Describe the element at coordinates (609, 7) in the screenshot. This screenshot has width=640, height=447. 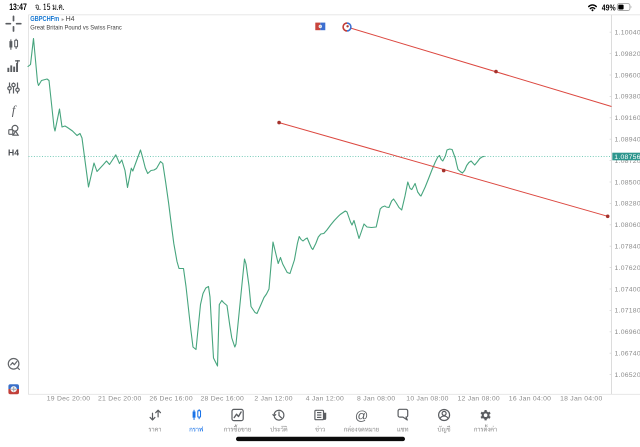
I see `svg-text: 49%` at that location.